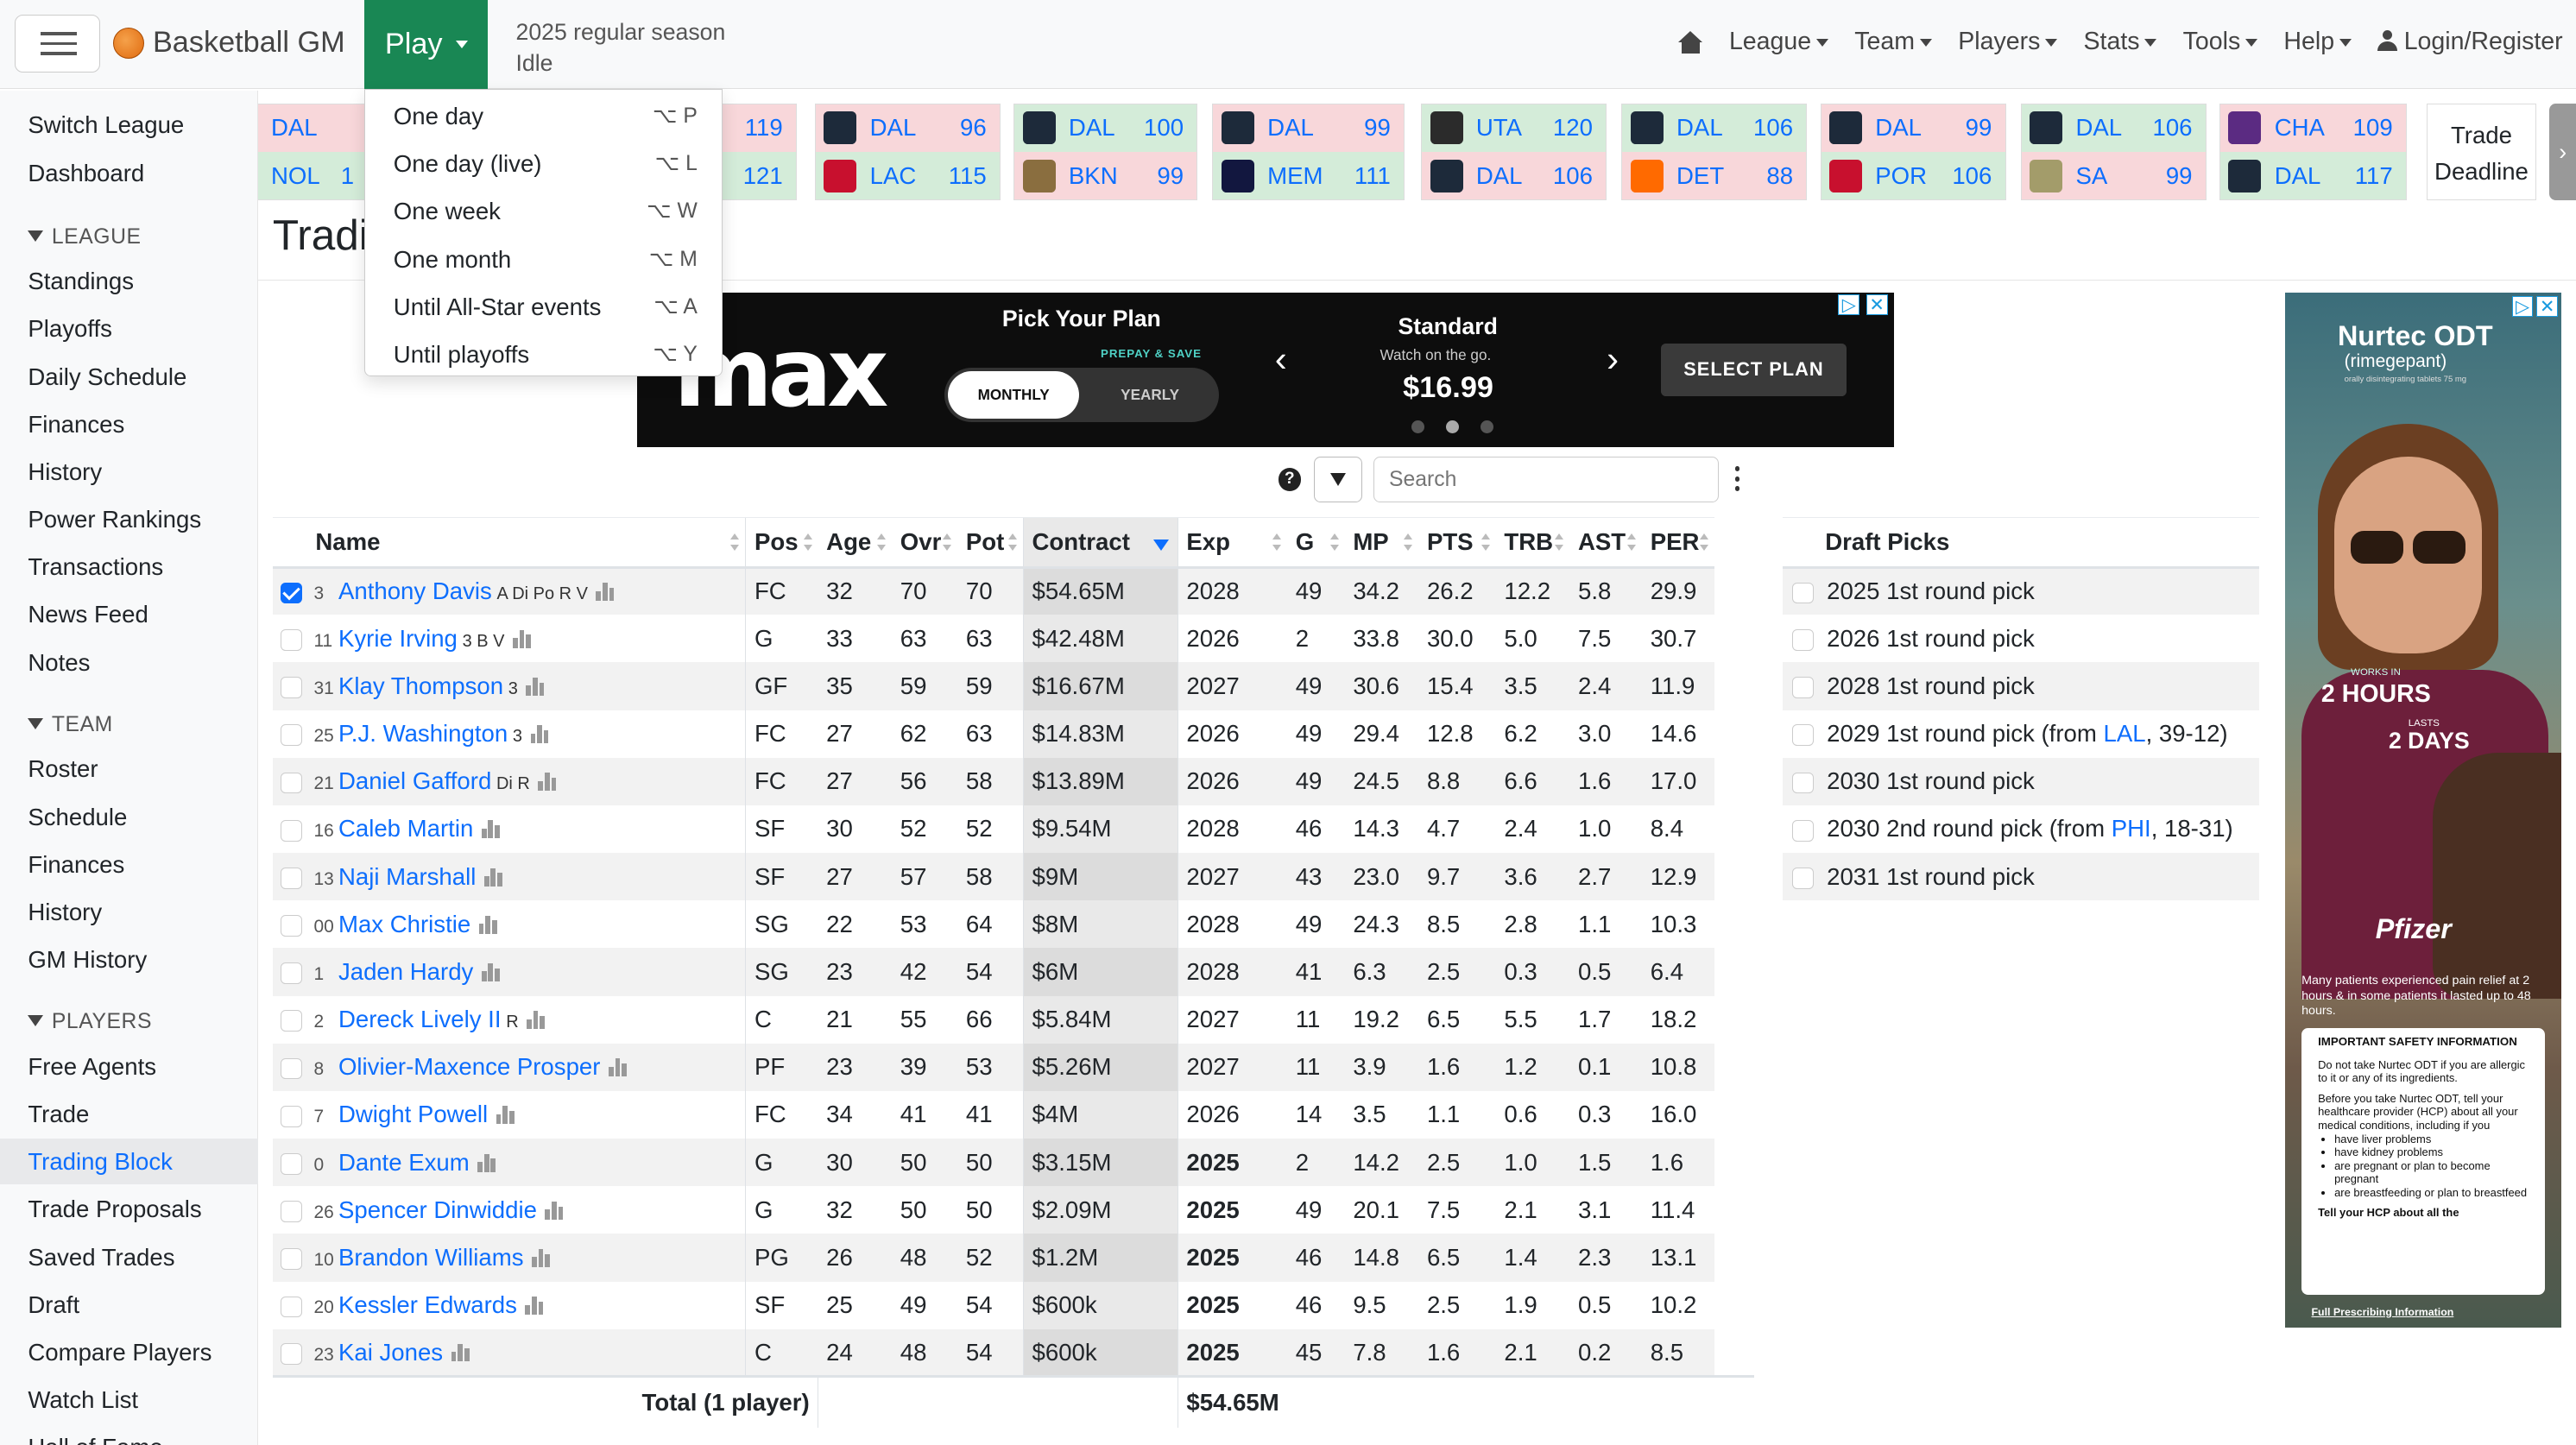  I want to click on chevron-left-icon: ‹, so click(1280, 358).